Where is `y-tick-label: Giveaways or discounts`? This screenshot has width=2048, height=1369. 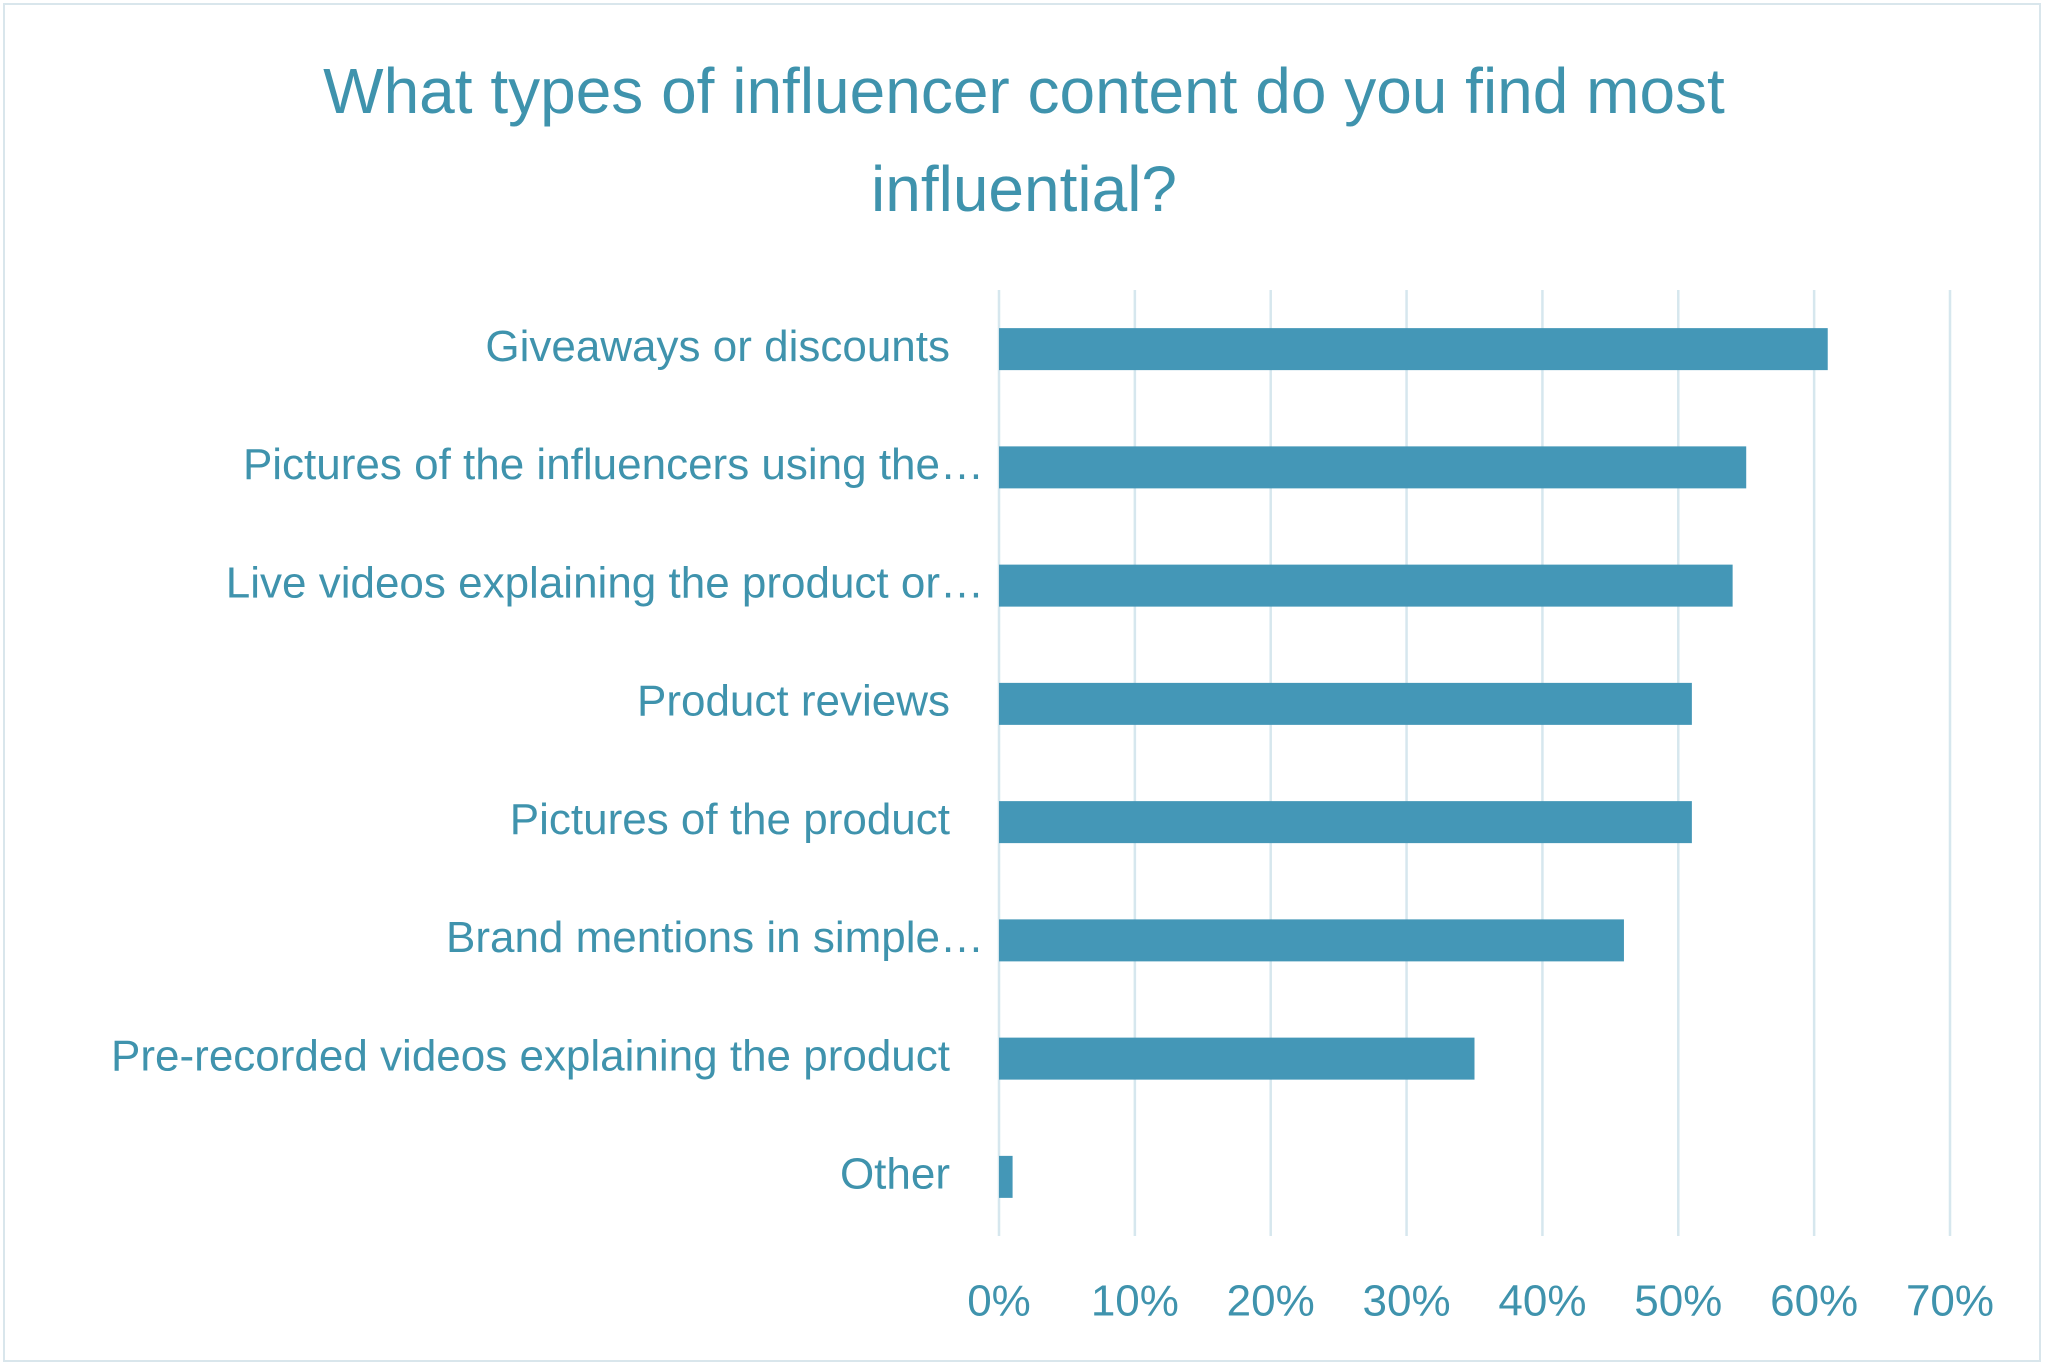
y-tick-label: Giveaways or discounts is located at coordinates (717, 346).